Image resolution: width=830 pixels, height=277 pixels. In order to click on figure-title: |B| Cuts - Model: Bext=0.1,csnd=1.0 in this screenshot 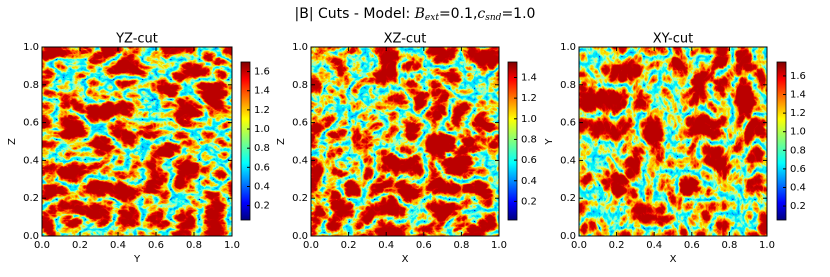, I will do `click(415, 14)`.